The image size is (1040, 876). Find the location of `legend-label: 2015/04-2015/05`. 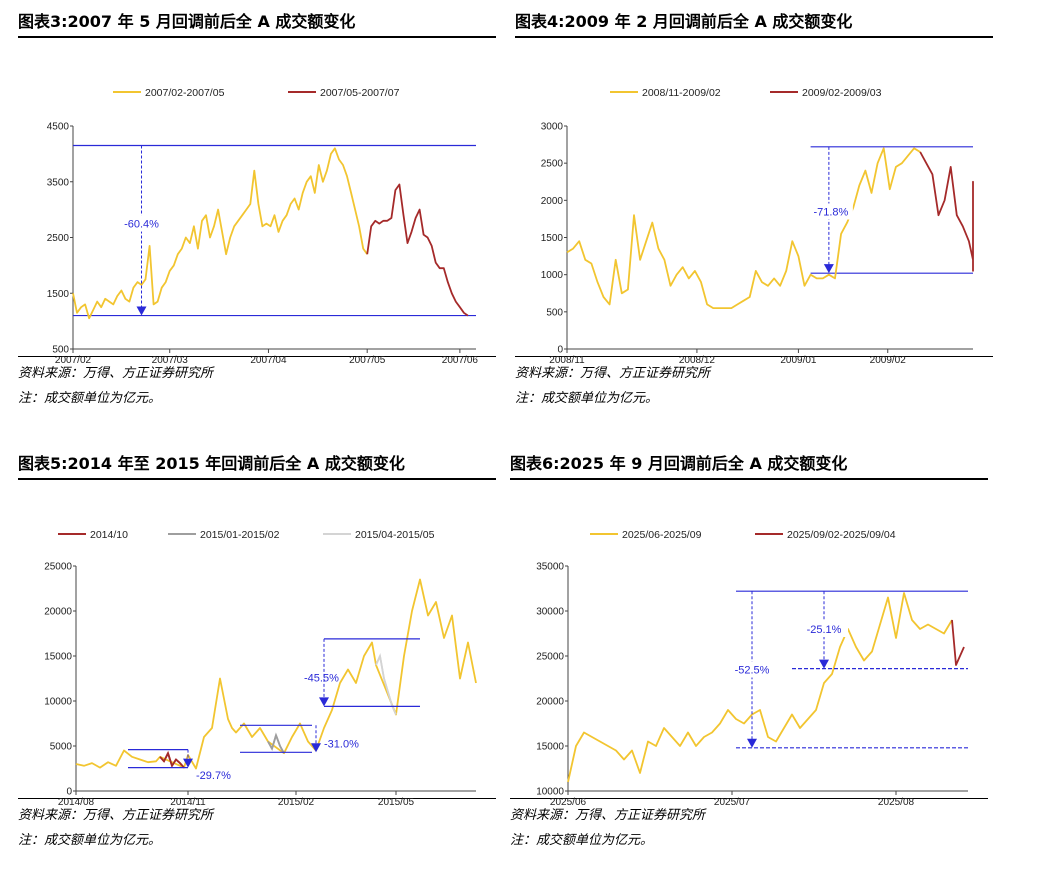

legend-label: 2015/04-2015/05 is located at coordinates (395, 535).